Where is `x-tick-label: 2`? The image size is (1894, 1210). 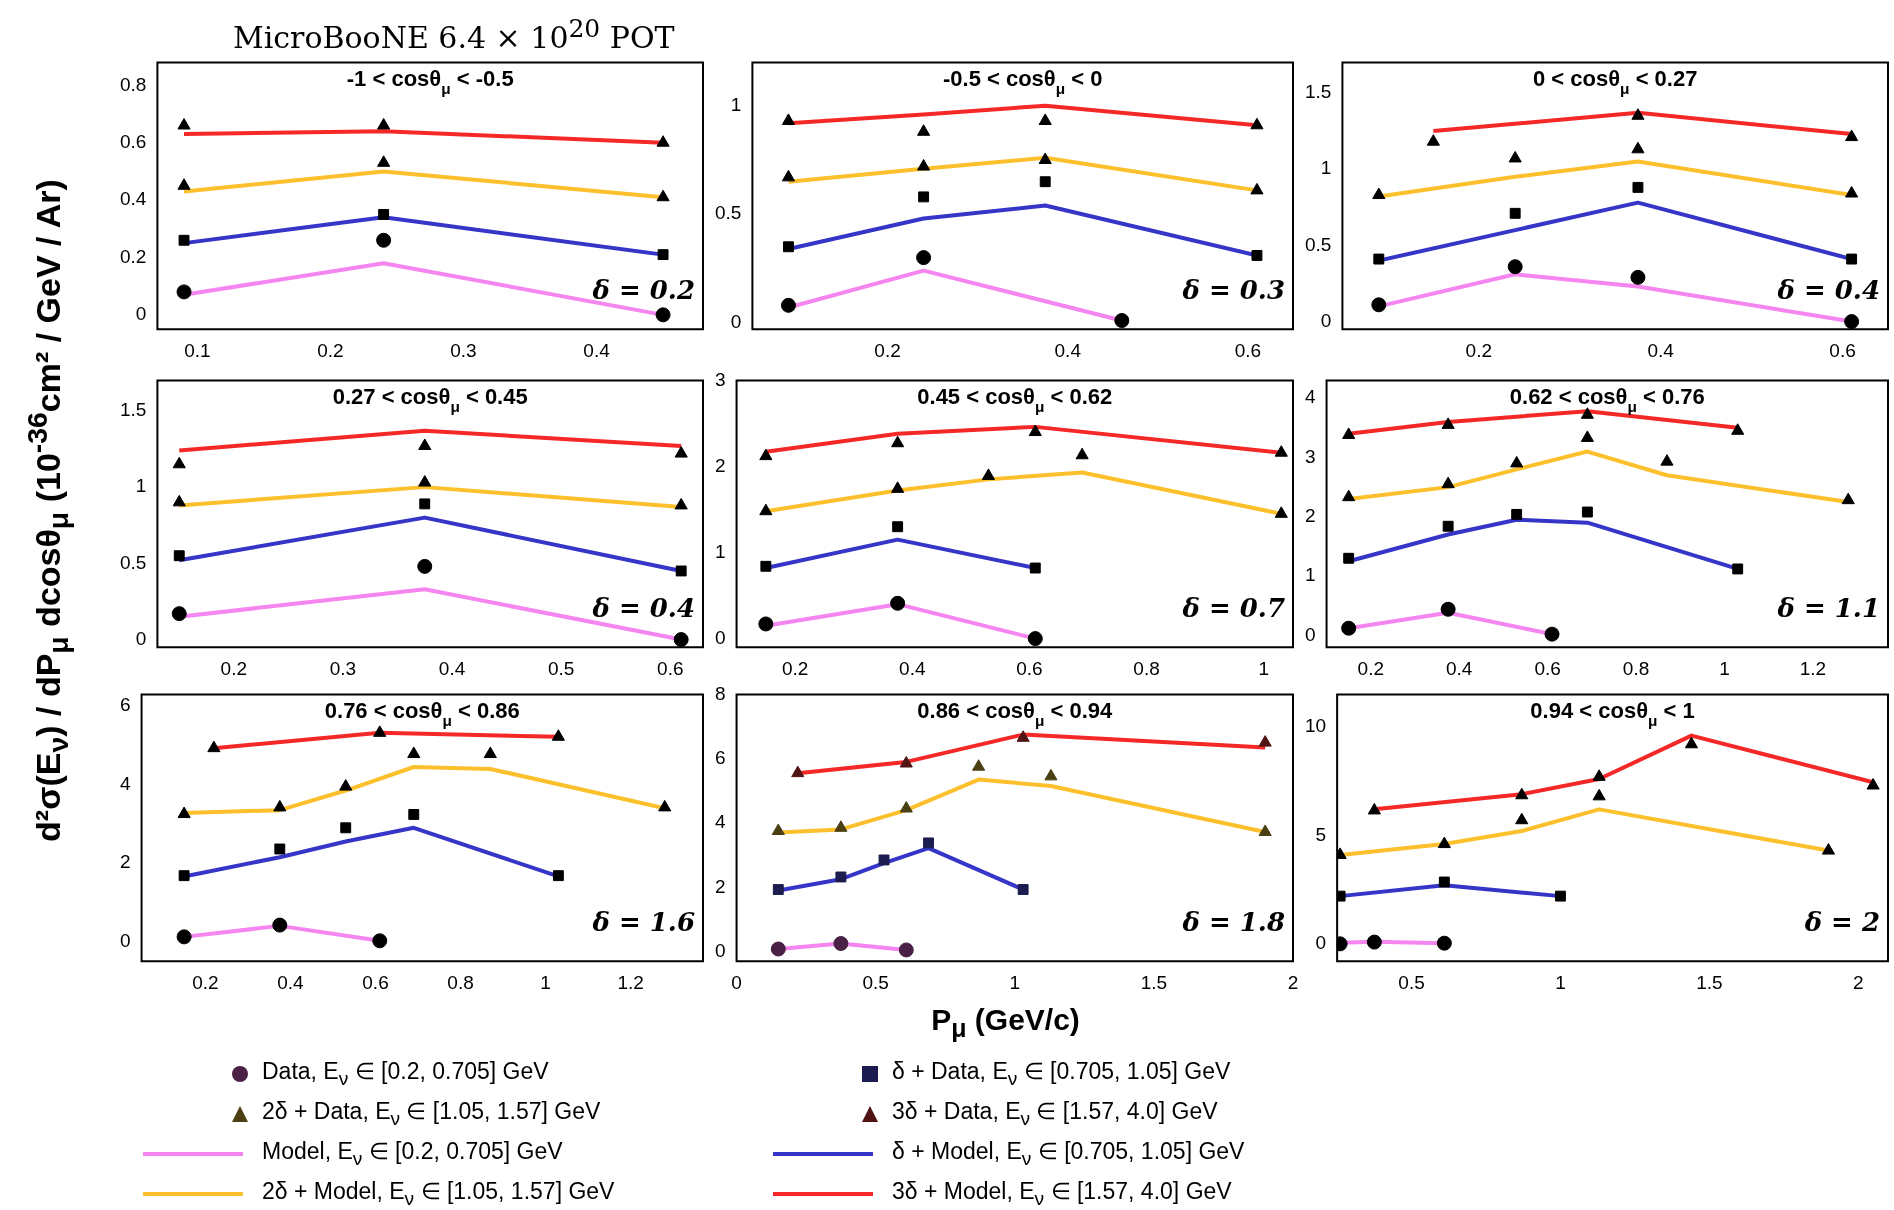 x-tick-label: 2 is located at coordinates (1293, 982).